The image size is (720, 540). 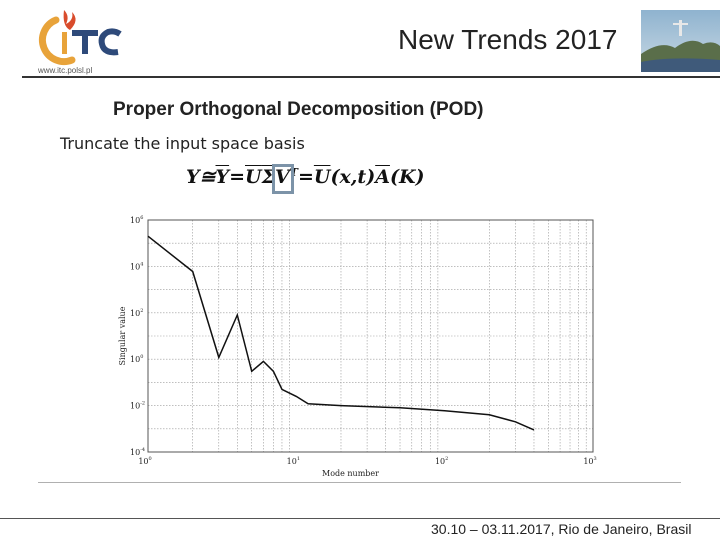 I want to click on photo-water, so click(x=680, y=65).